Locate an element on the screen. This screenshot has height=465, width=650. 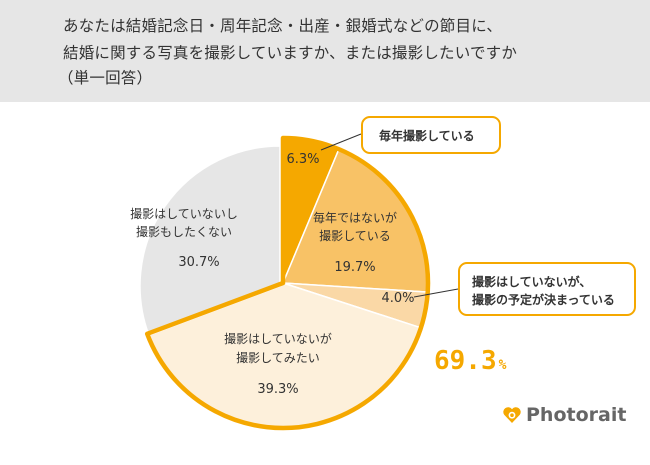
callout-scheduled: 撮影はしていないが、 撮影の予定が決まっている is located at coordinates (547, 289).